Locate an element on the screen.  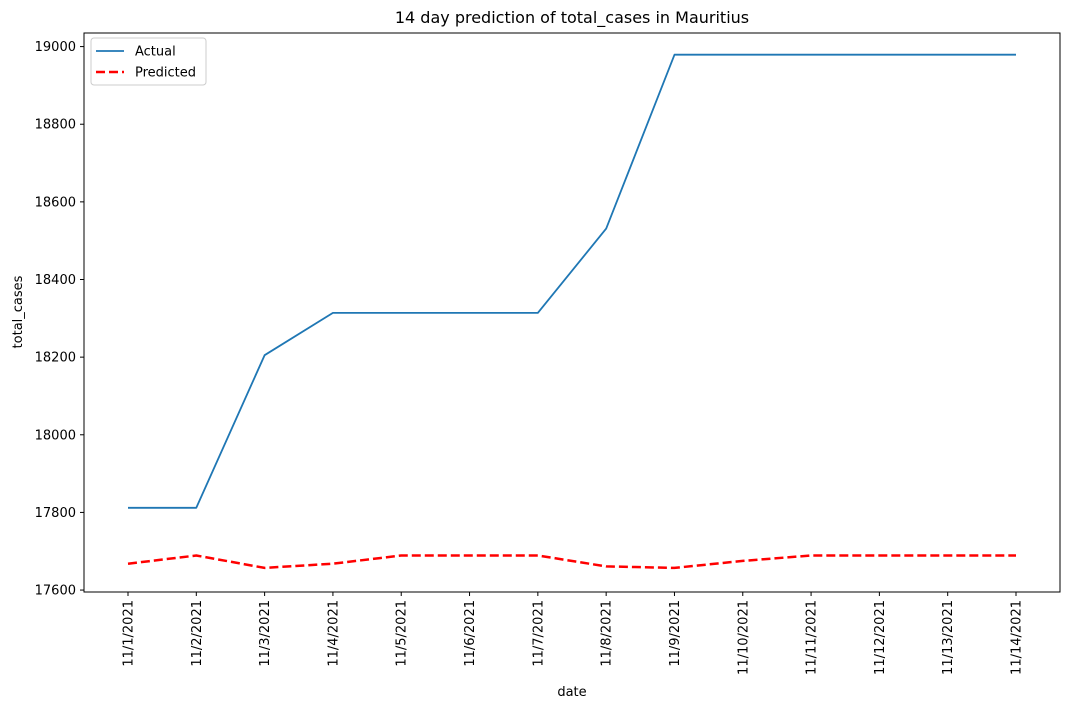
x-tick-label: 11/9/2021 is located at coordinates (675, 633).